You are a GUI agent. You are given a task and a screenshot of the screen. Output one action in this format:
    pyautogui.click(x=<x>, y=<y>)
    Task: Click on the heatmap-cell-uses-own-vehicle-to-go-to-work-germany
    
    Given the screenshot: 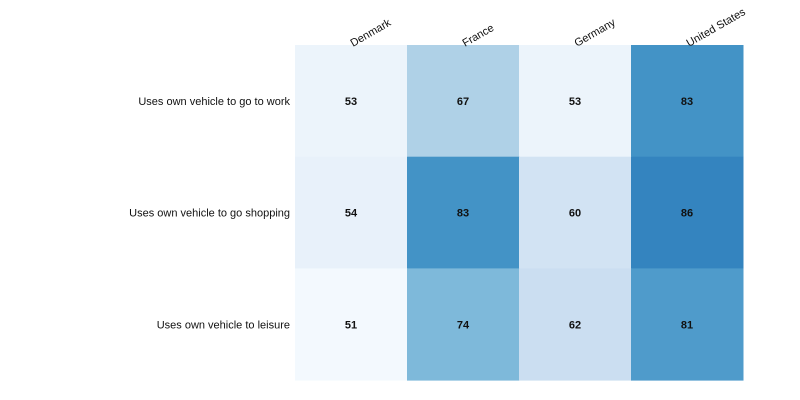 What is the action you would take?
    pyautogui.click(x=575, y=101)
    